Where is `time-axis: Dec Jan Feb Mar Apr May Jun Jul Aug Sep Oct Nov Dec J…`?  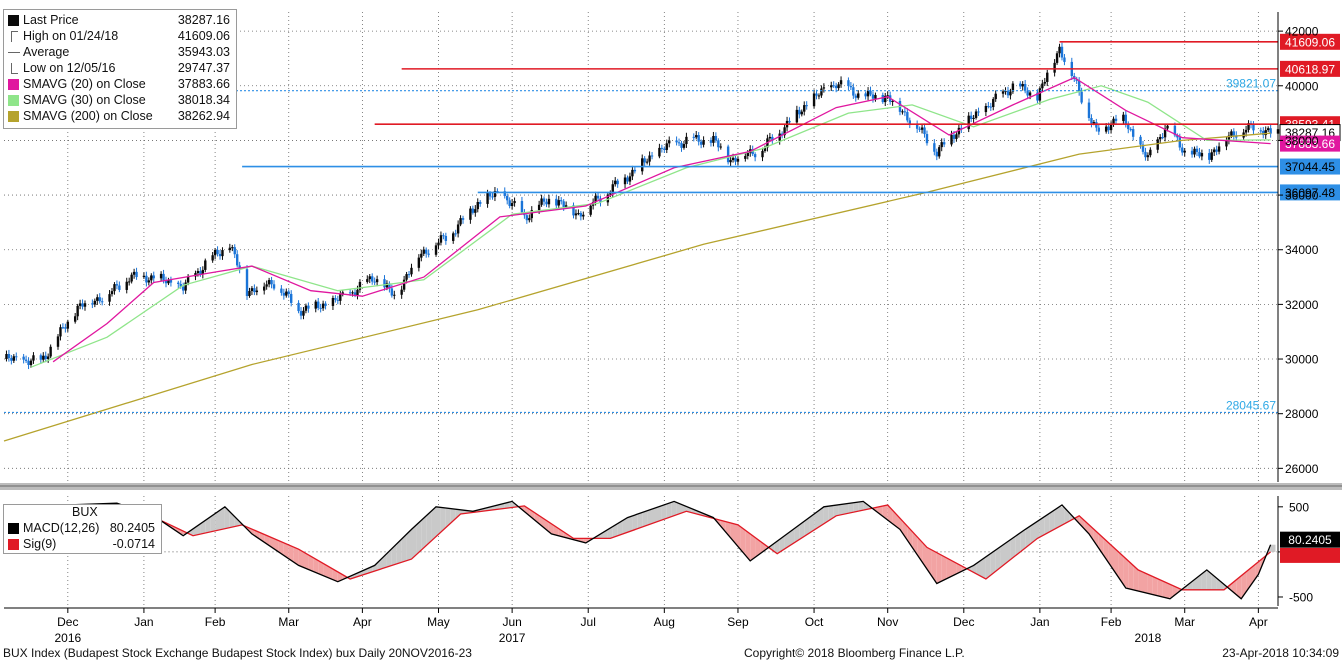
time-axis: Dec Jan Feb Mar Apr May Jun Jul Aug Sep Oct Nov Dec J… is located at coordinates (641, 626).